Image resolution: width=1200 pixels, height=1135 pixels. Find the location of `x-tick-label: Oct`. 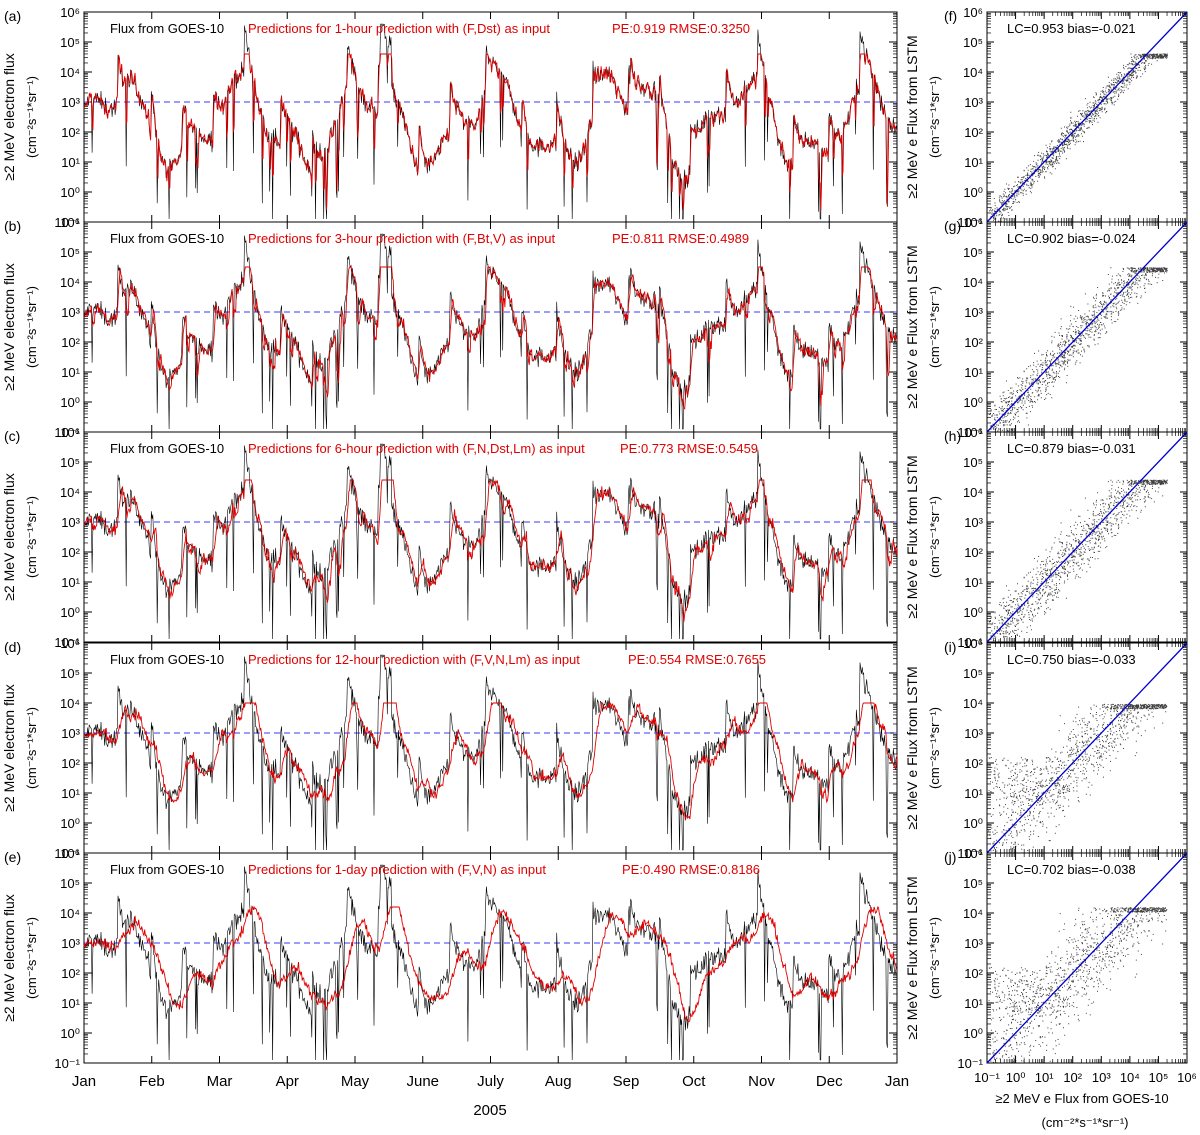

x-tick-label: Oct is located at coordinates (694, 1081).